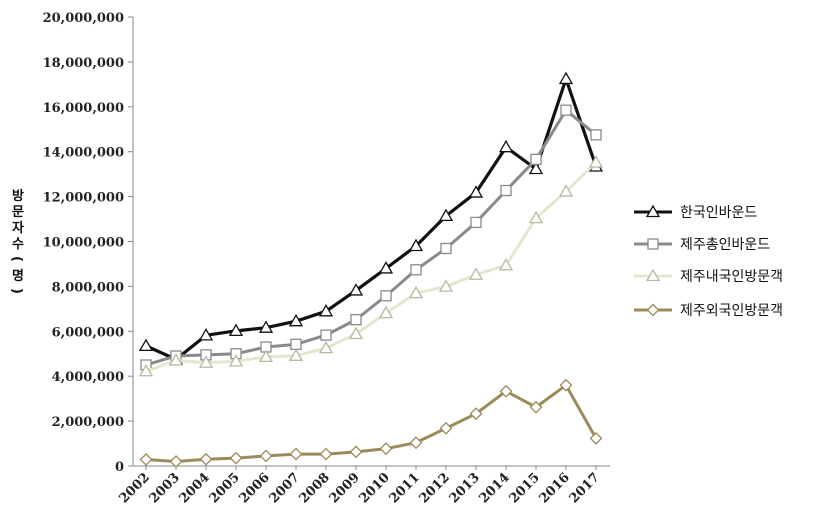 The height and width of the screenshot is (516, 831). What do you see at coordinates (83, 18) in the screenshot?
I see `y-tick-label: 20,000,000` at bounding box center [83, 18].